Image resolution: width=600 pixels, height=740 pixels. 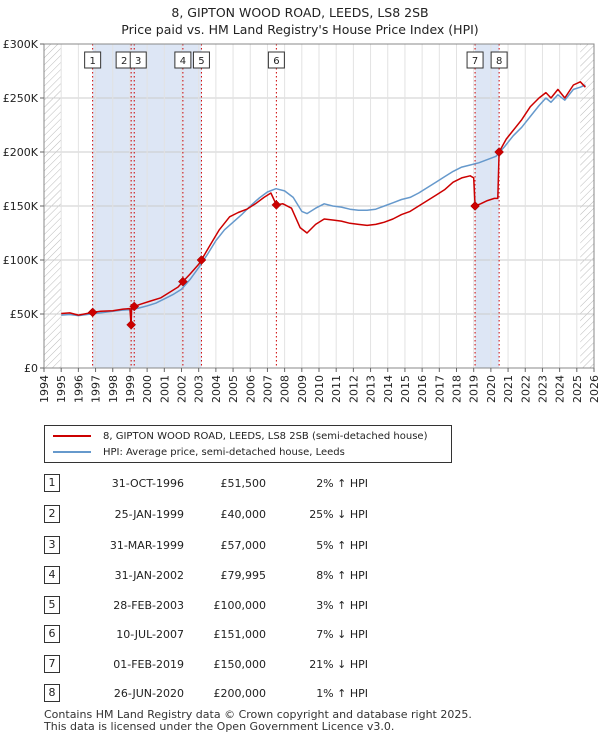 I want to click on sale-hpi-change: 2% ↑ HPI, so click(x=342, y=483).